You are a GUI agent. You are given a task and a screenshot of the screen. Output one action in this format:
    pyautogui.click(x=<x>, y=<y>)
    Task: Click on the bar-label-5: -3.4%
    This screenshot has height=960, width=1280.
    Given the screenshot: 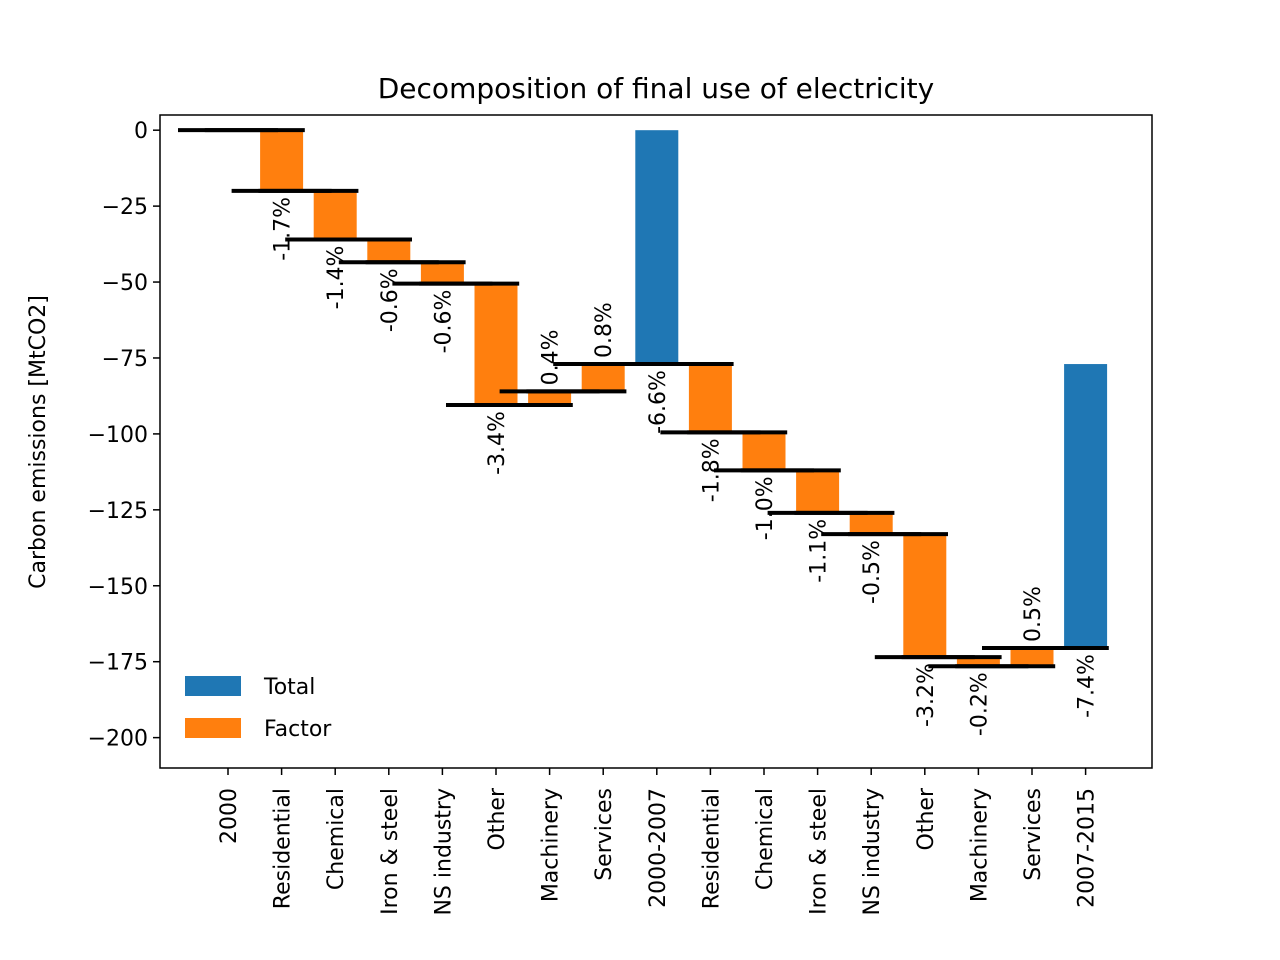 What is the action you would take?
    pyautogui.click(x=497, y=443)
    